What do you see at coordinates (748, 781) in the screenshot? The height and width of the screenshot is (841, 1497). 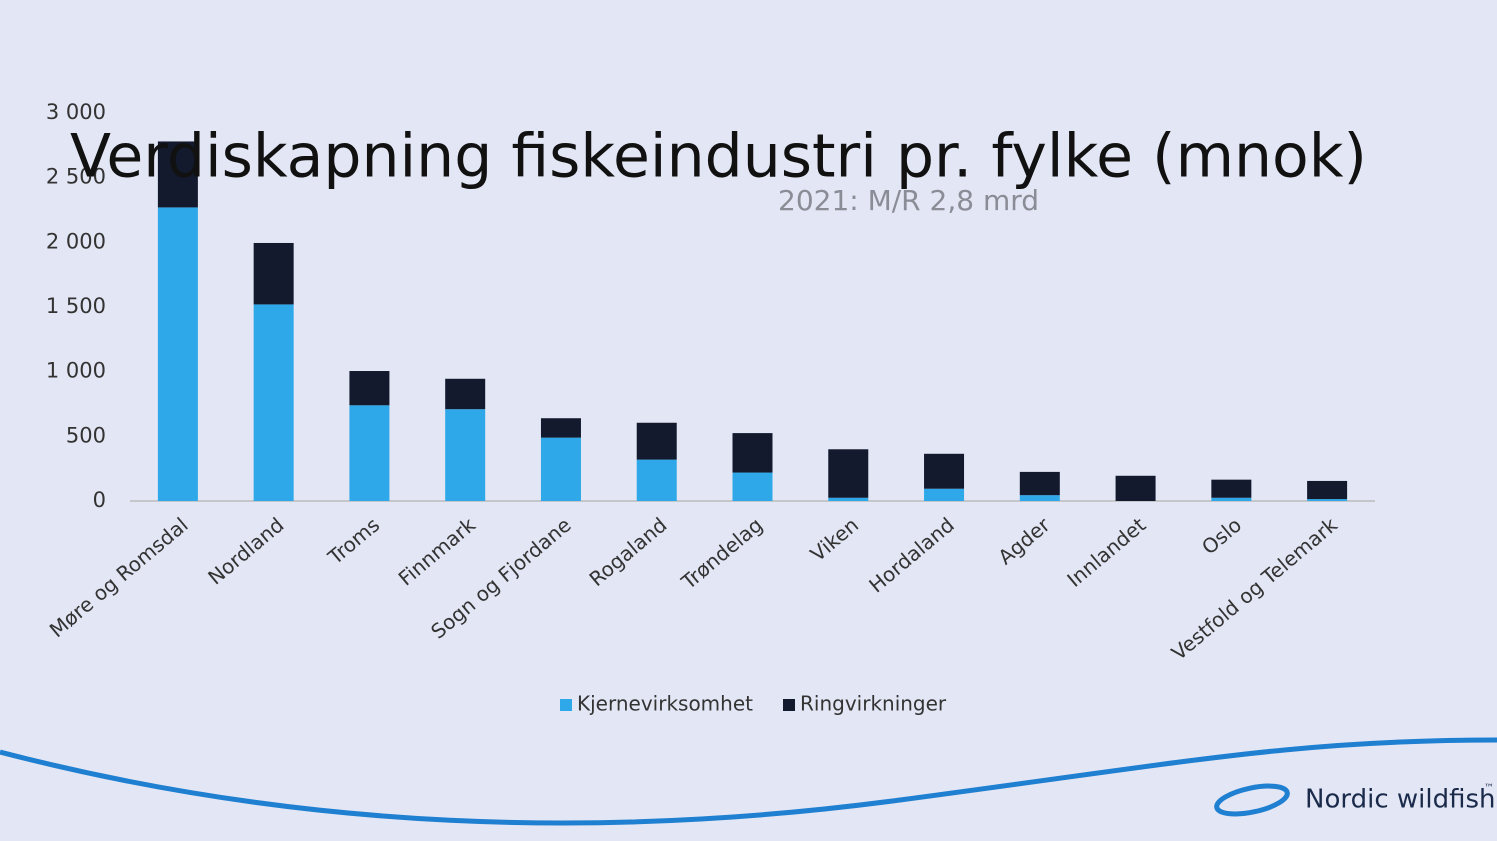 I see `wave` at bounding box center [748, 781].